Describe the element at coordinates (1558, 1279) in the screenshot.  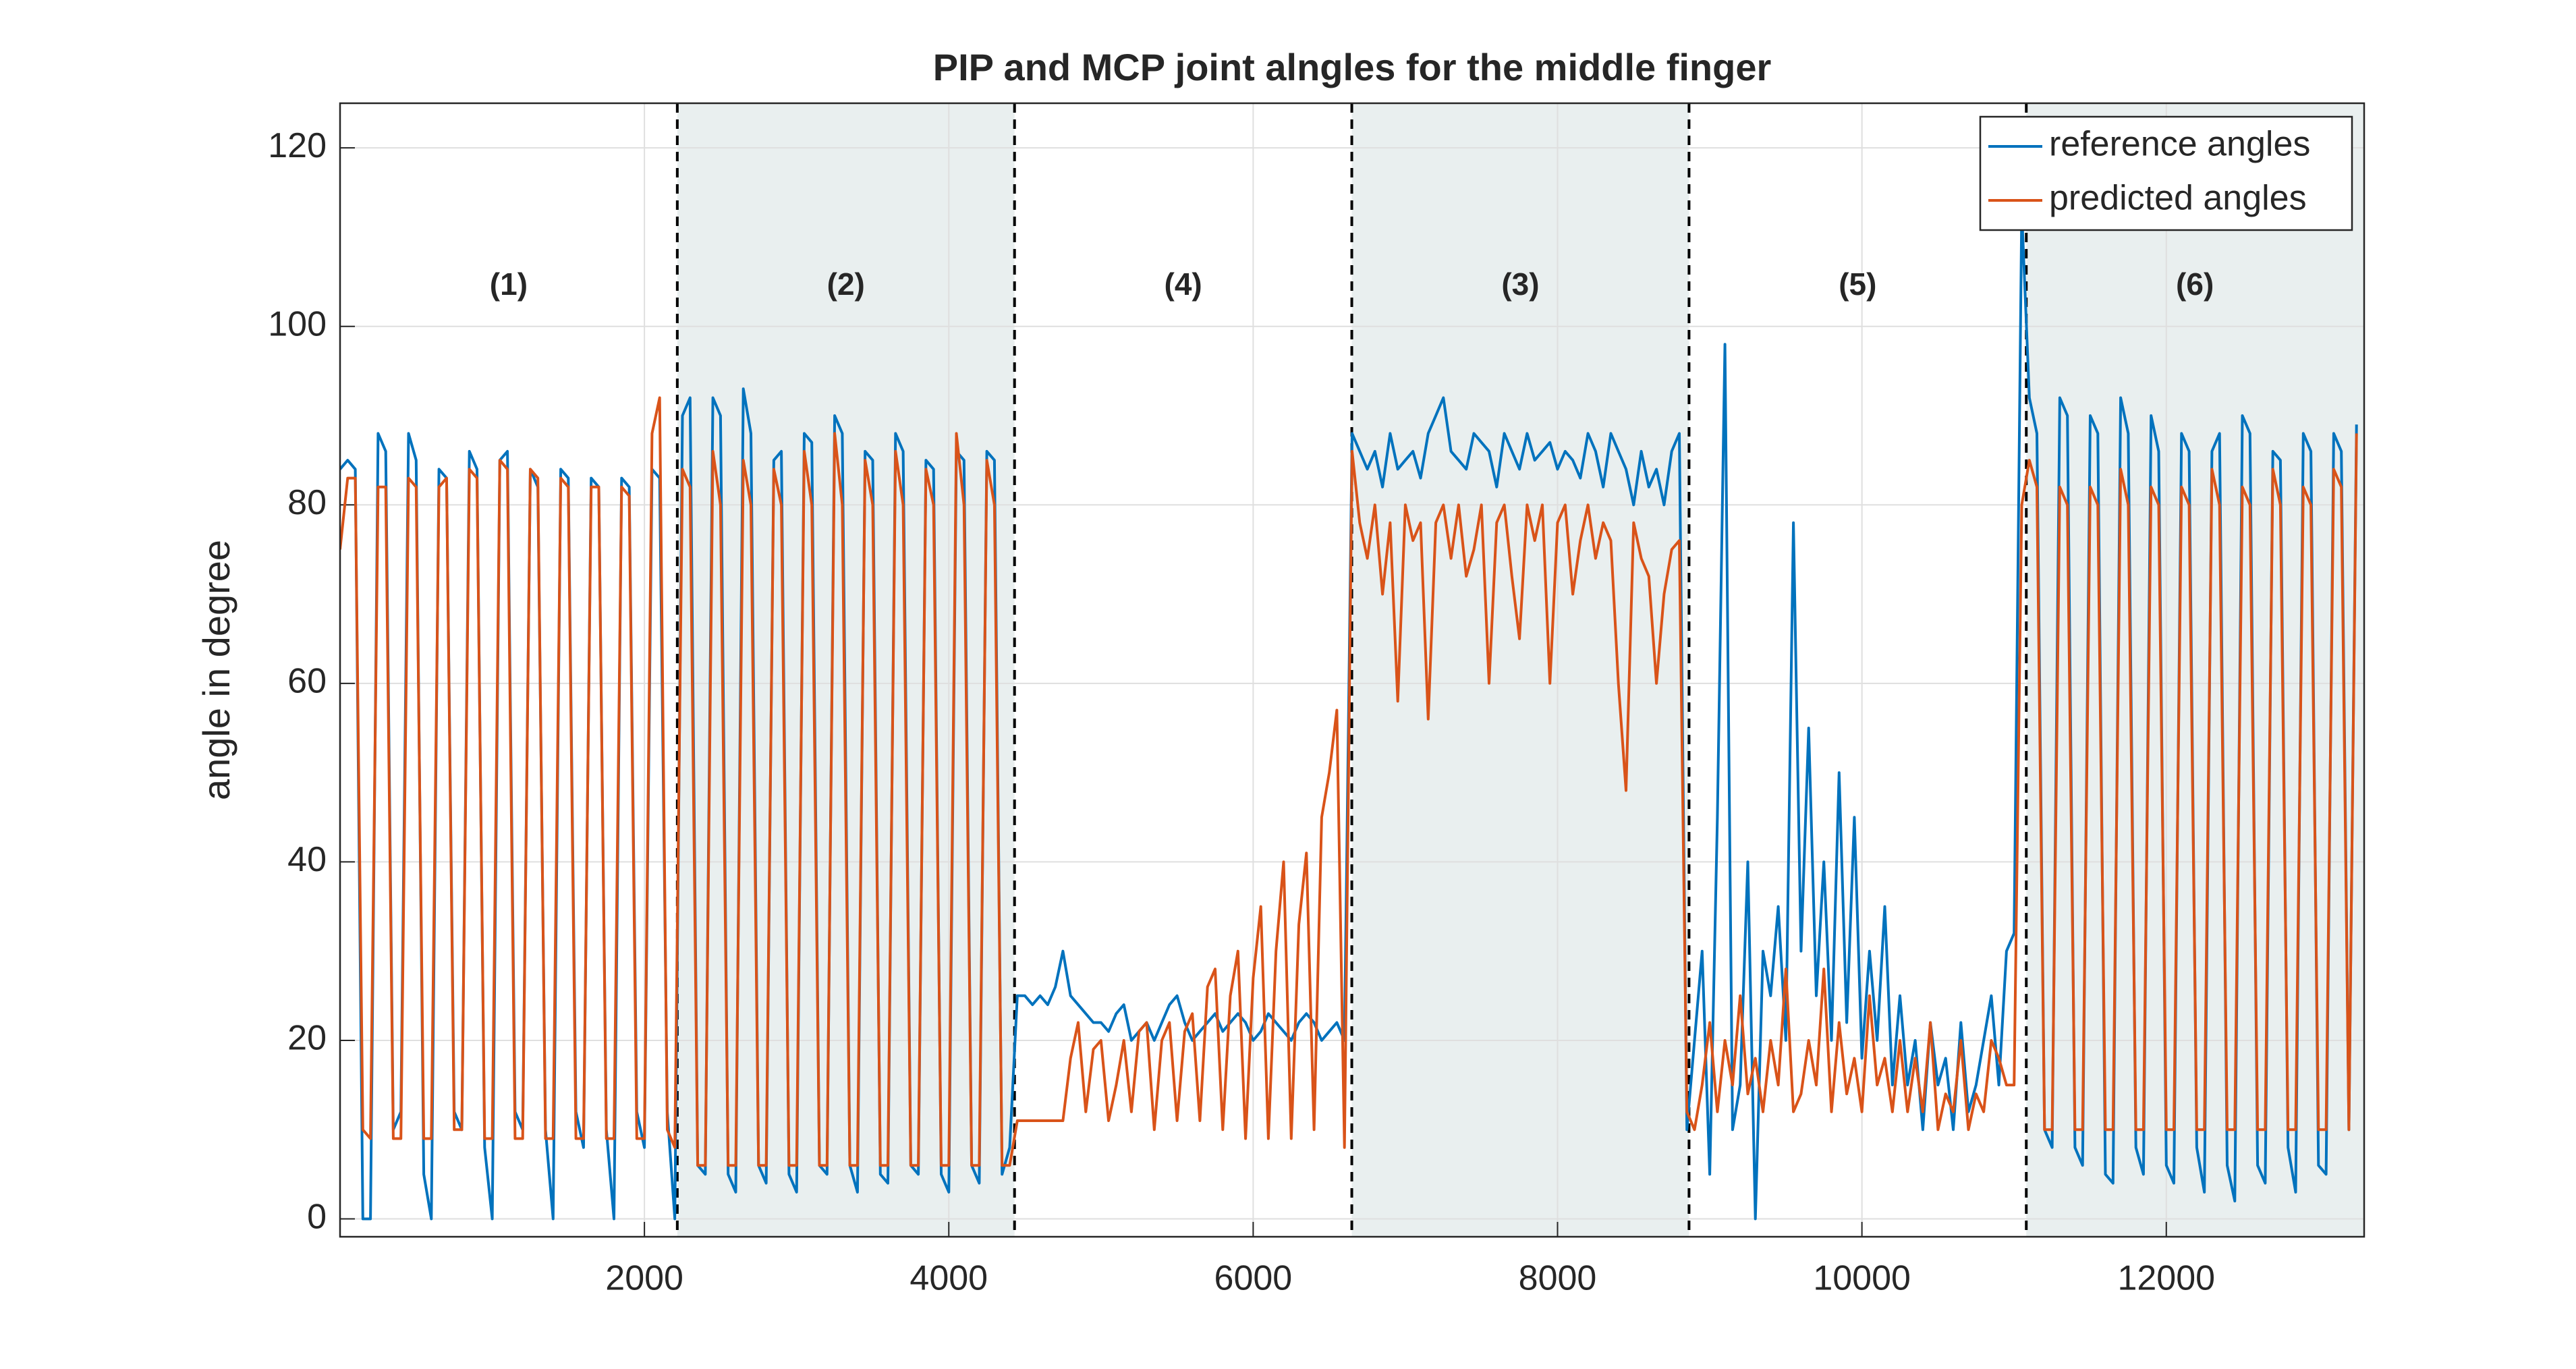
I see `x-tick-label: 8000` at that location.